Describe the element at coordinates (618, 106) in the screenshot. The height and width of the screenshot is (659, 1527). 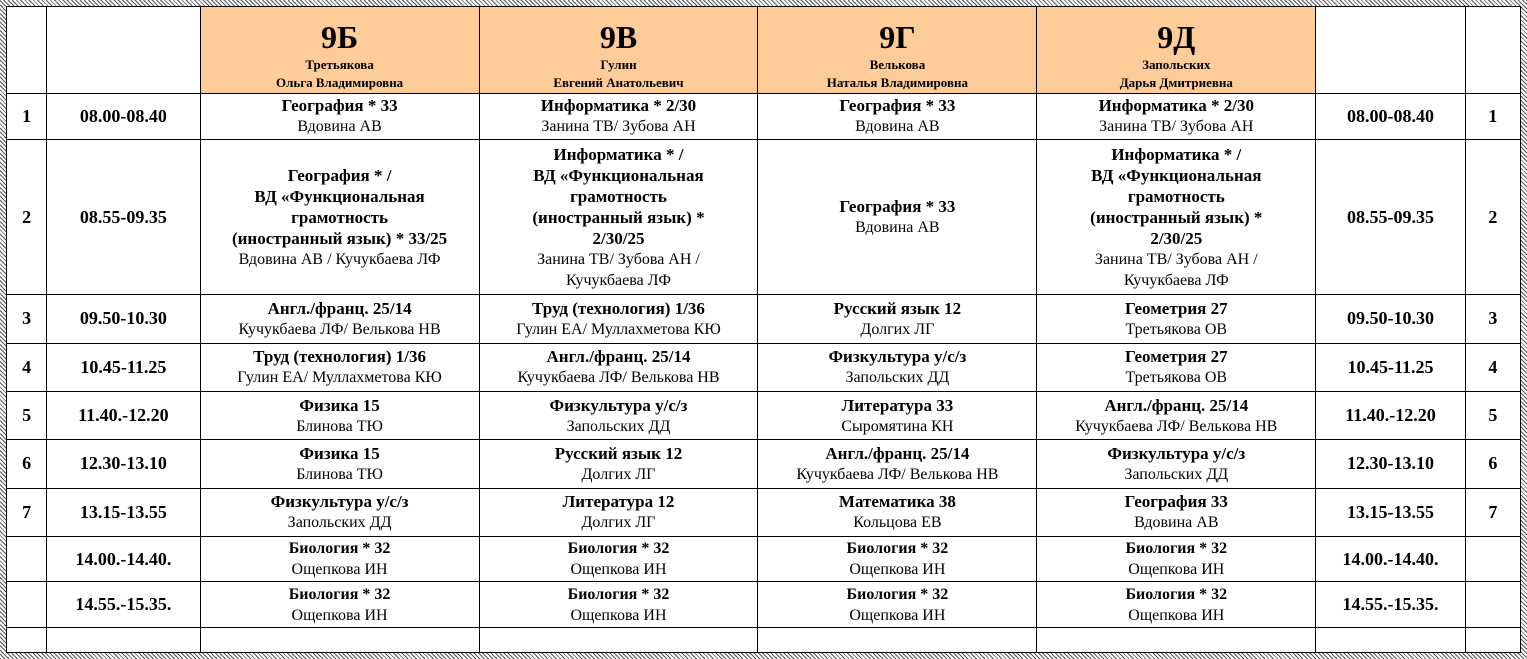
I see `lesson-subject: Информатика * 2/30` at that location.